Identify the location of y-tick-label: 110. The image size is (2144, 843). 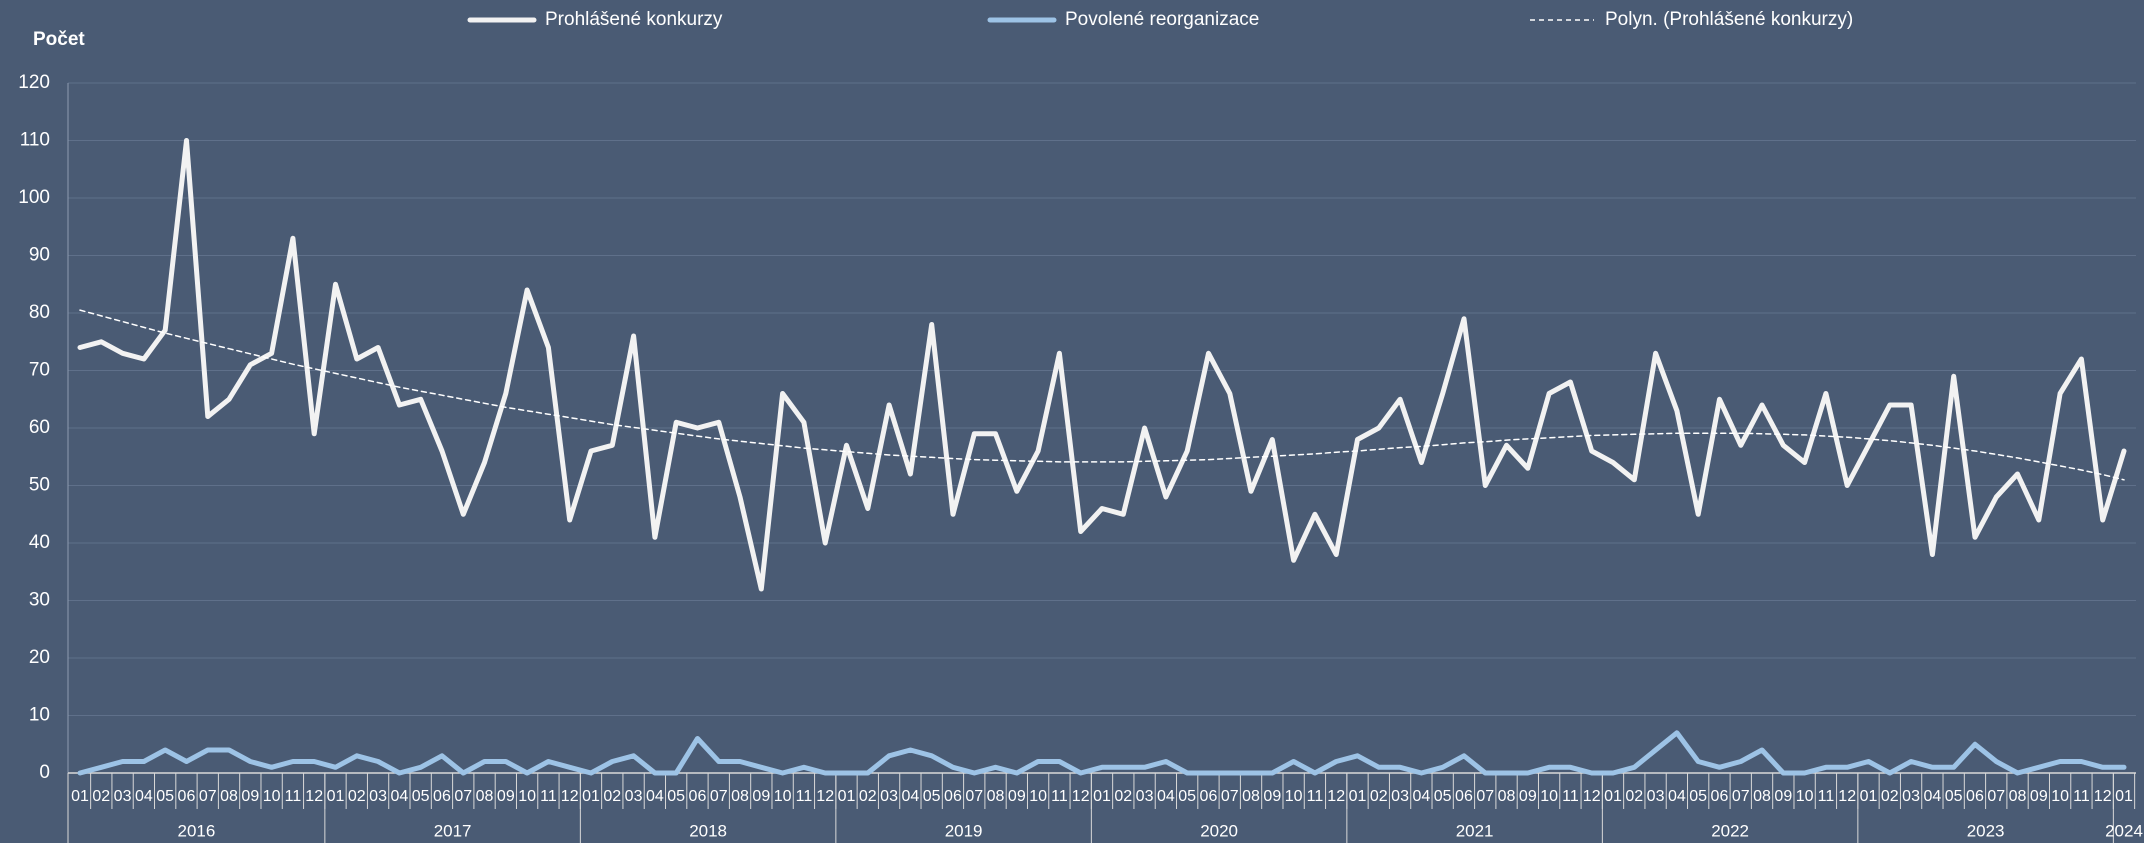
(35, 140).